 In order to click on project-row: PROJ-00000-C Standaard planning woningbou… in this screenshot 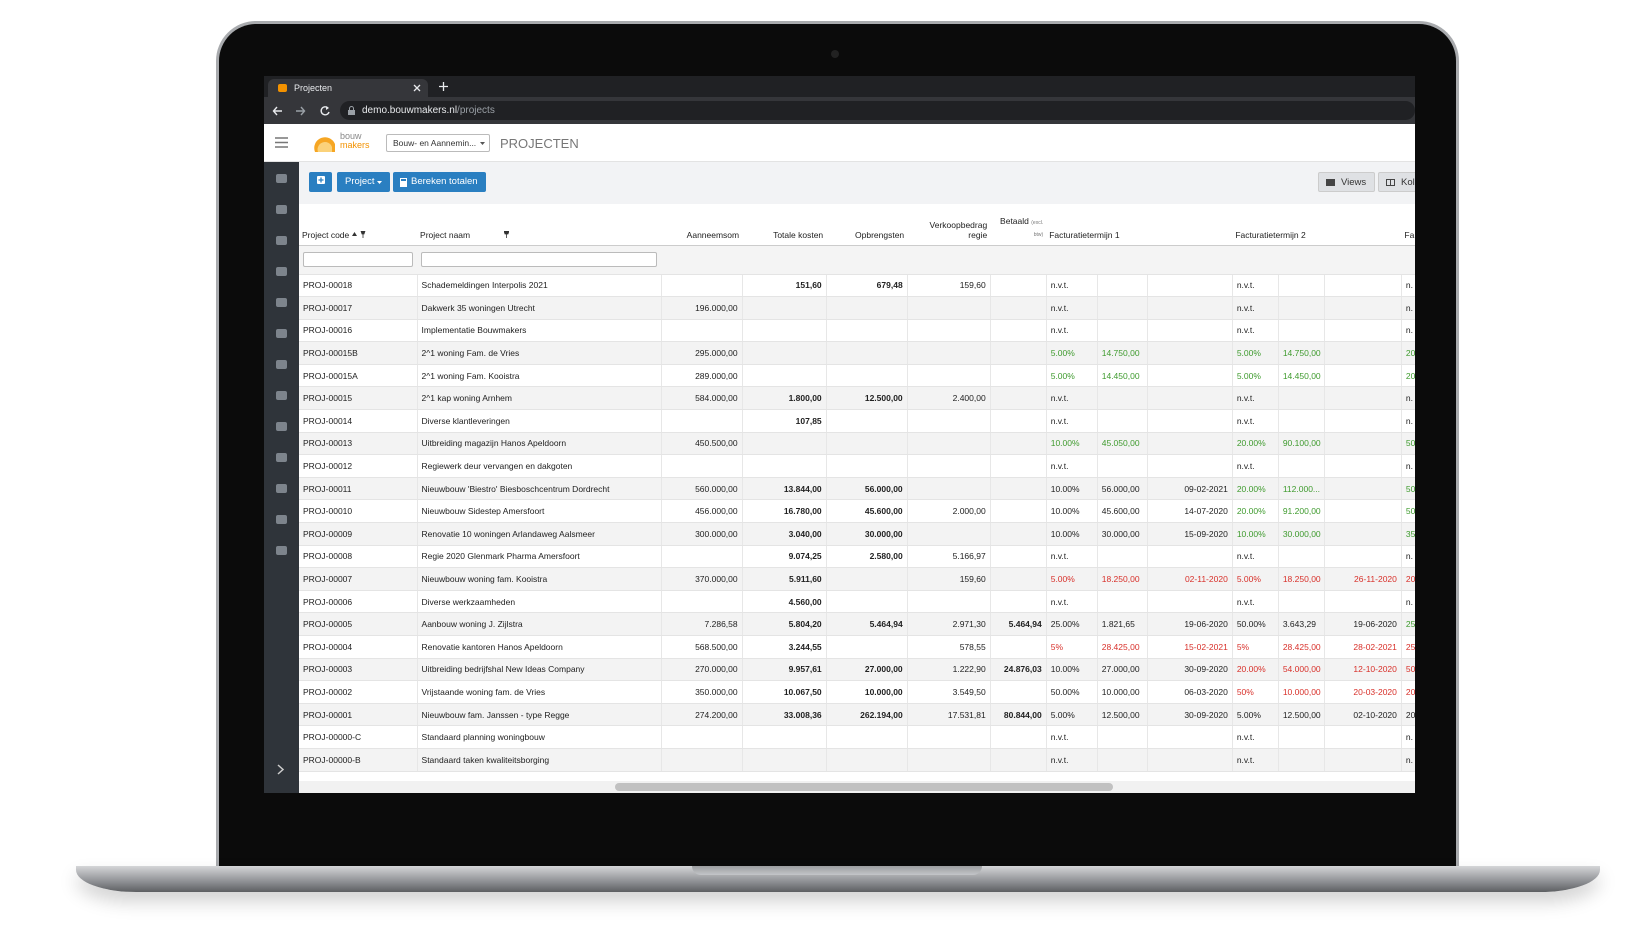, I will do `click(857, 737)`.